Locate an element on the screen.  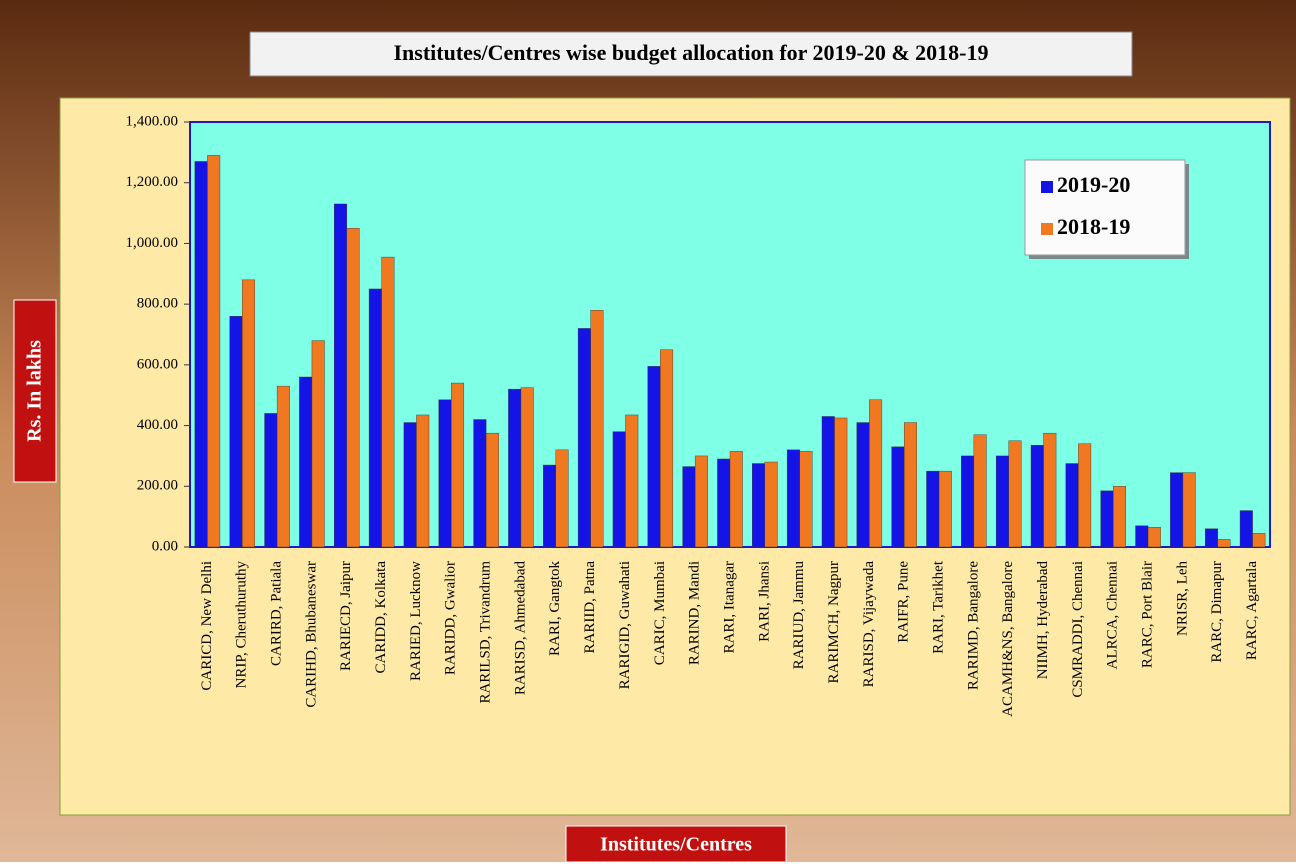
x-tick-label: RARISD, Vijaywada is located at coordinates (869, 624).